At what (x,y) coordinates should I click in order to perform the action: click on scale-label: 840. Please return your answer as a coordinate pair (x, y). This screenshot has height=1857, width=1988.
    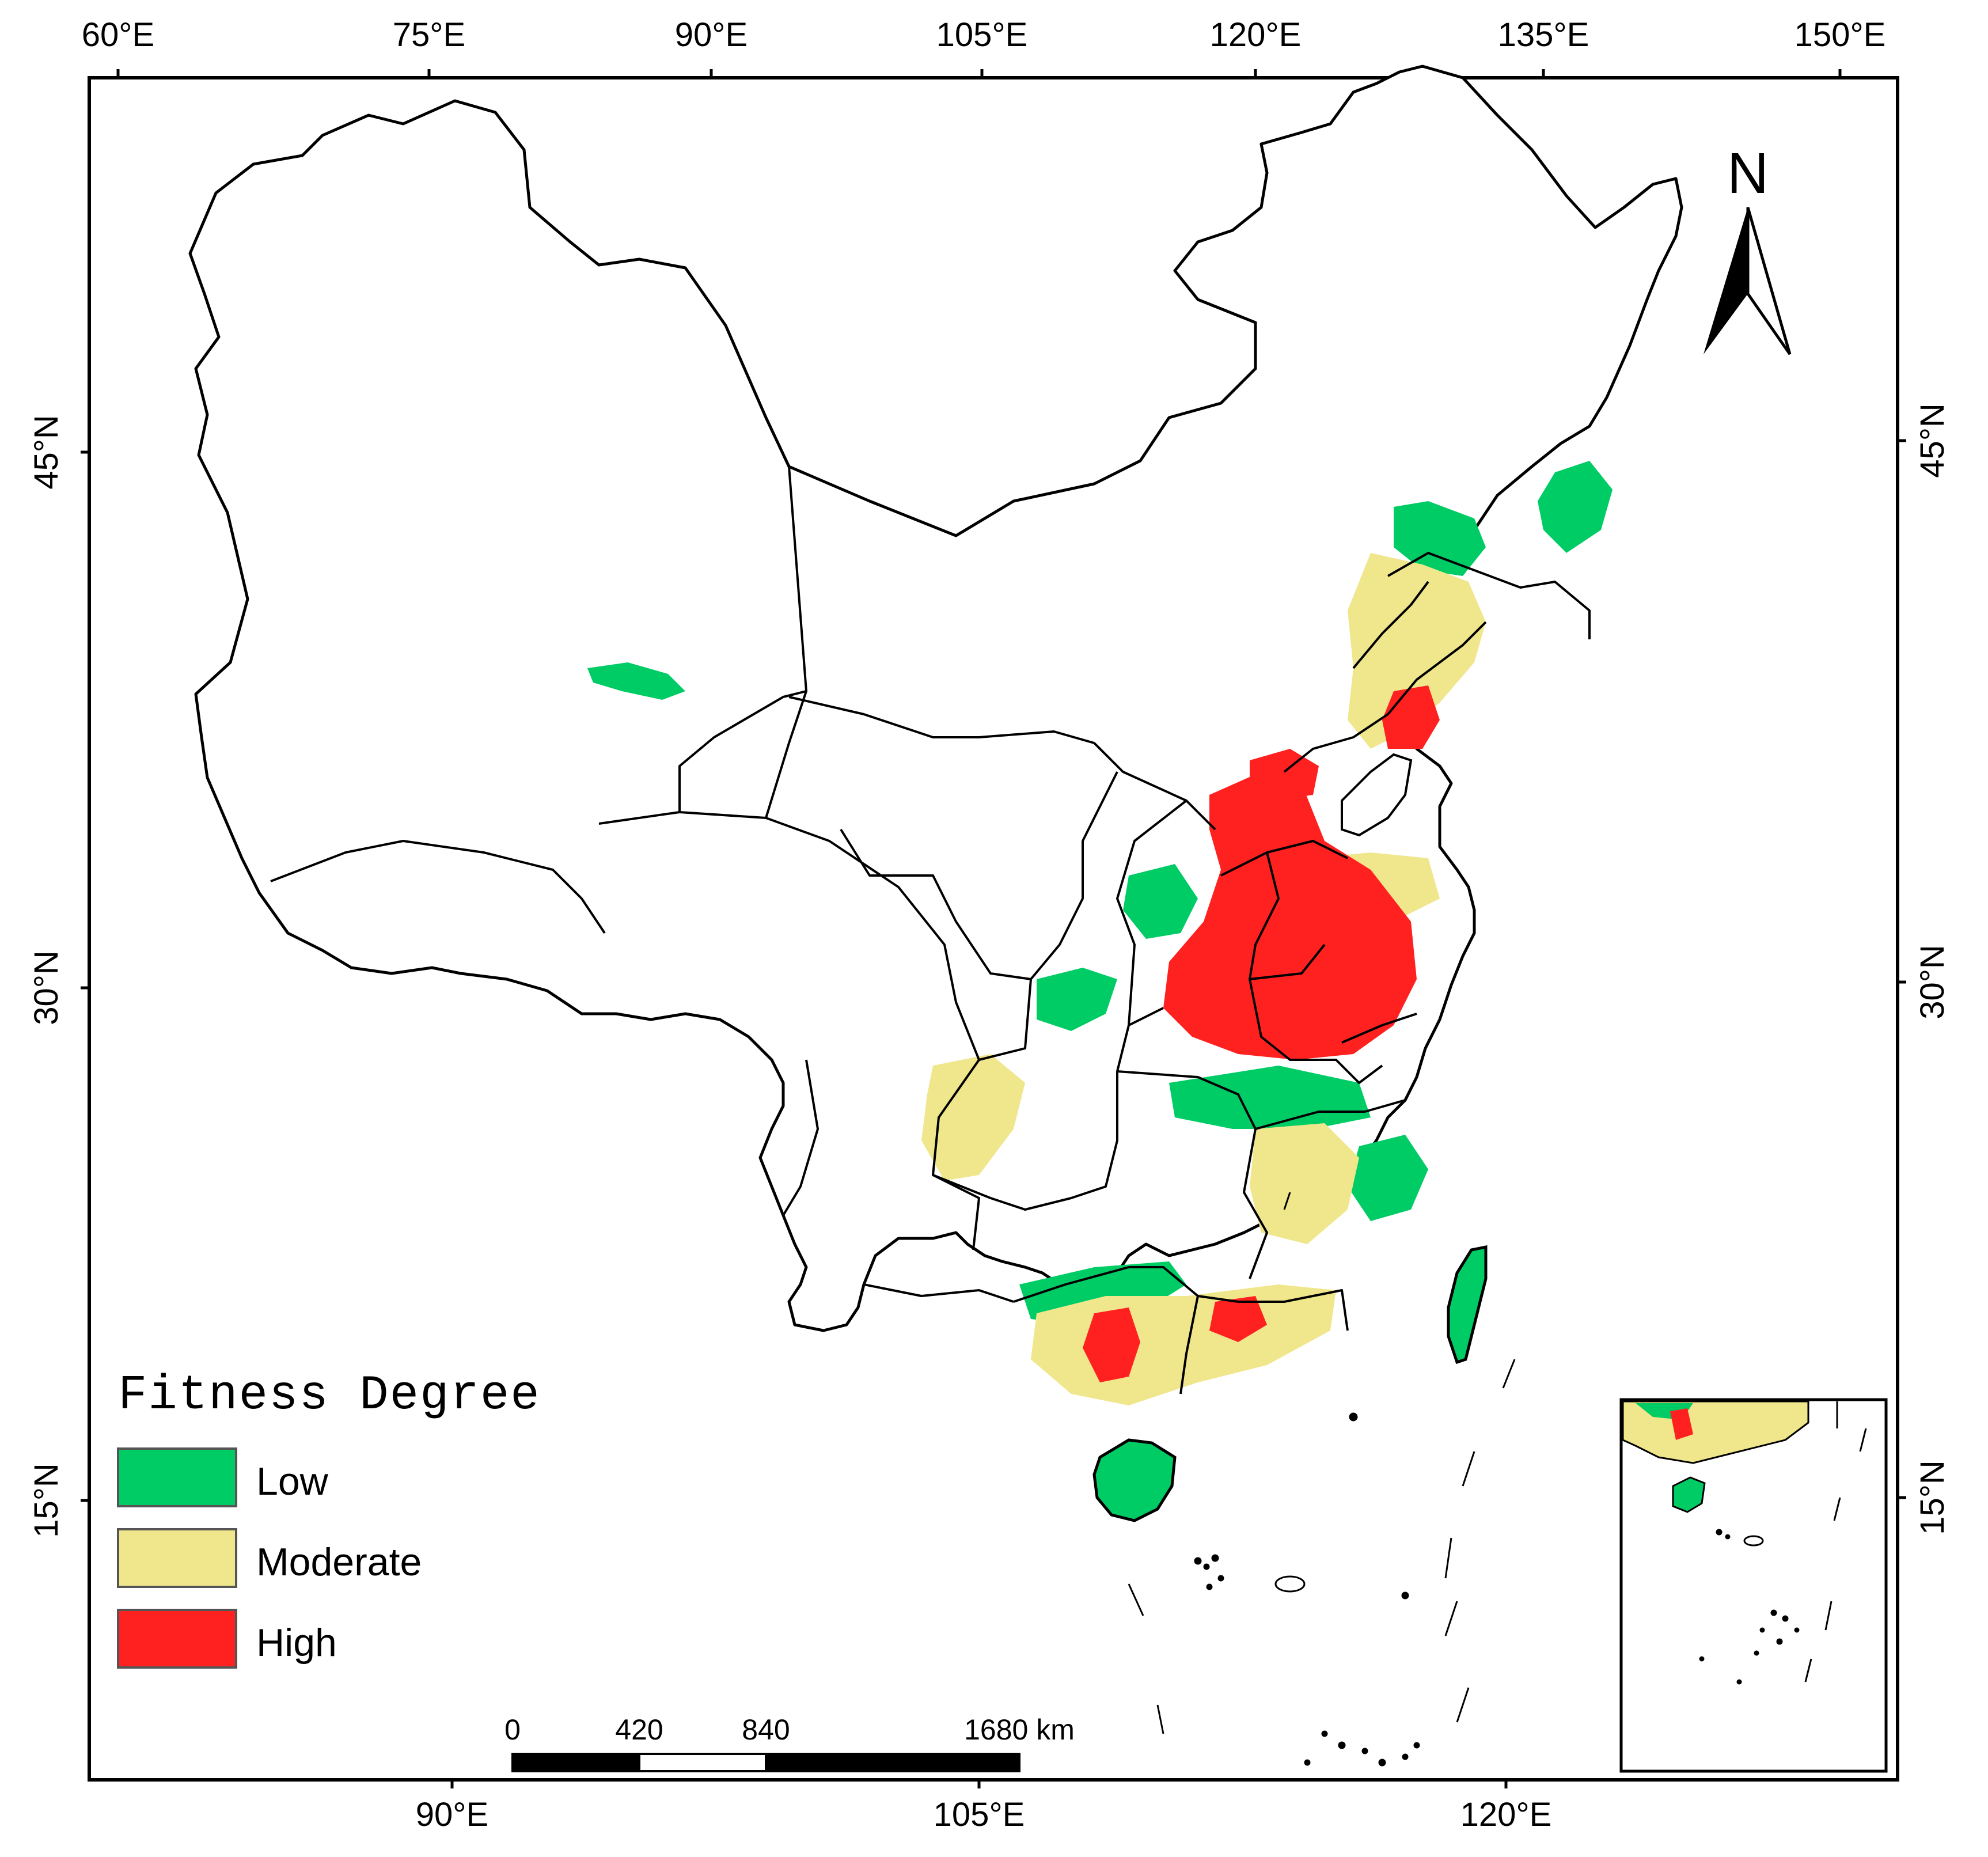
    Looking at the image, I should click on (766, 1730).